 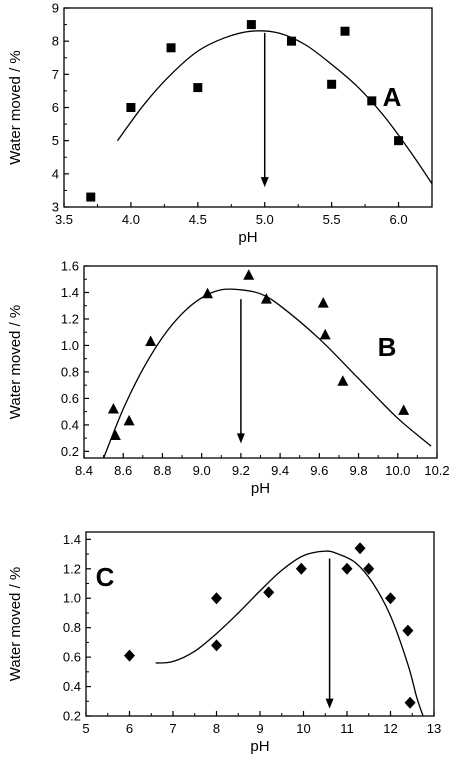 I want to click on x-tick-label: 12, so click(x=390, y=728).